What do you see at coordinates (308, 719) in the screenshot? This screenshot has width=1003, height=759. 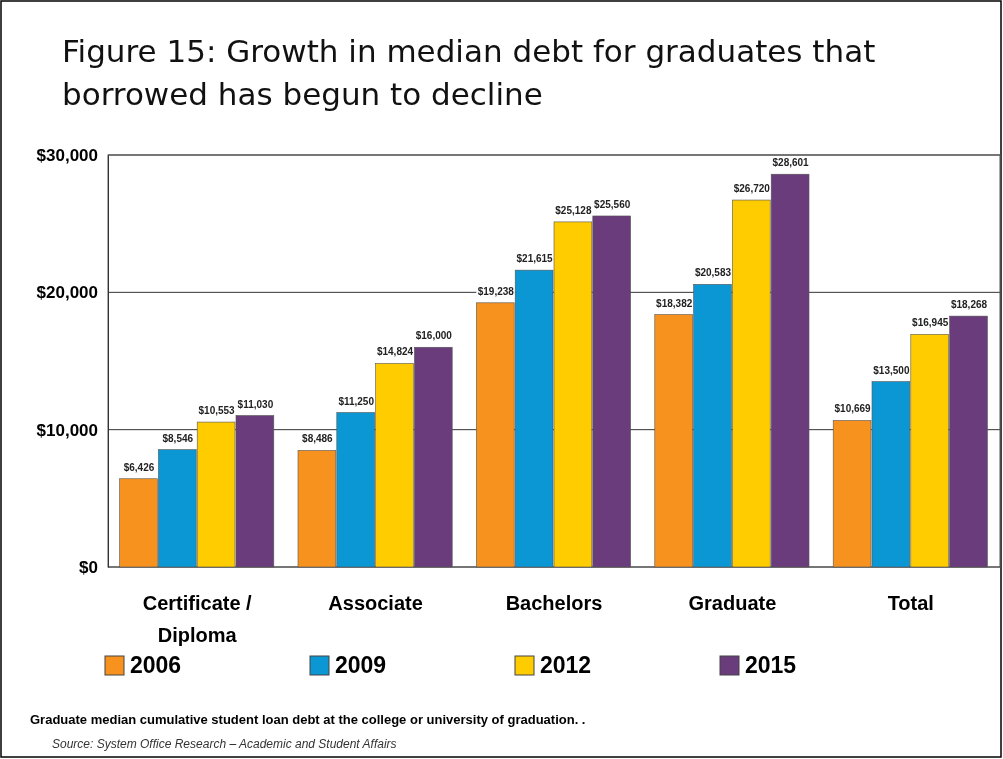 I see `text: Graduate median cumulative student loan debt at the college or university of graduation. .` at bounding box center [308, 719].